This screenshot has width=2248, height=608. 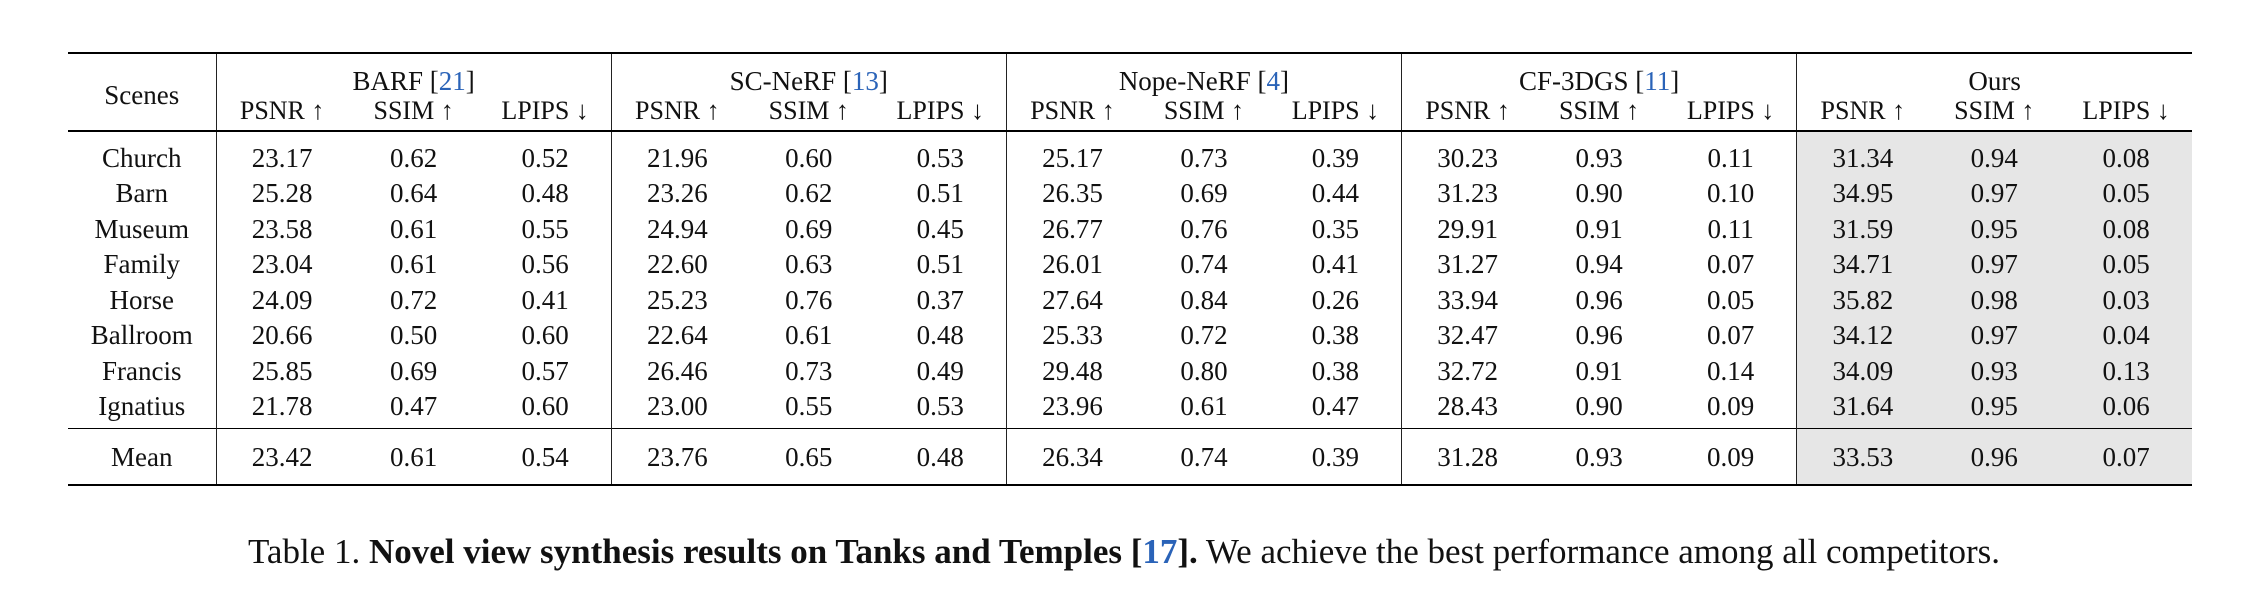 What do you see at coordinates (1862, 229) in the screenshot?
I see `metric-value: 31.59` at bounding box center [1862, 229].